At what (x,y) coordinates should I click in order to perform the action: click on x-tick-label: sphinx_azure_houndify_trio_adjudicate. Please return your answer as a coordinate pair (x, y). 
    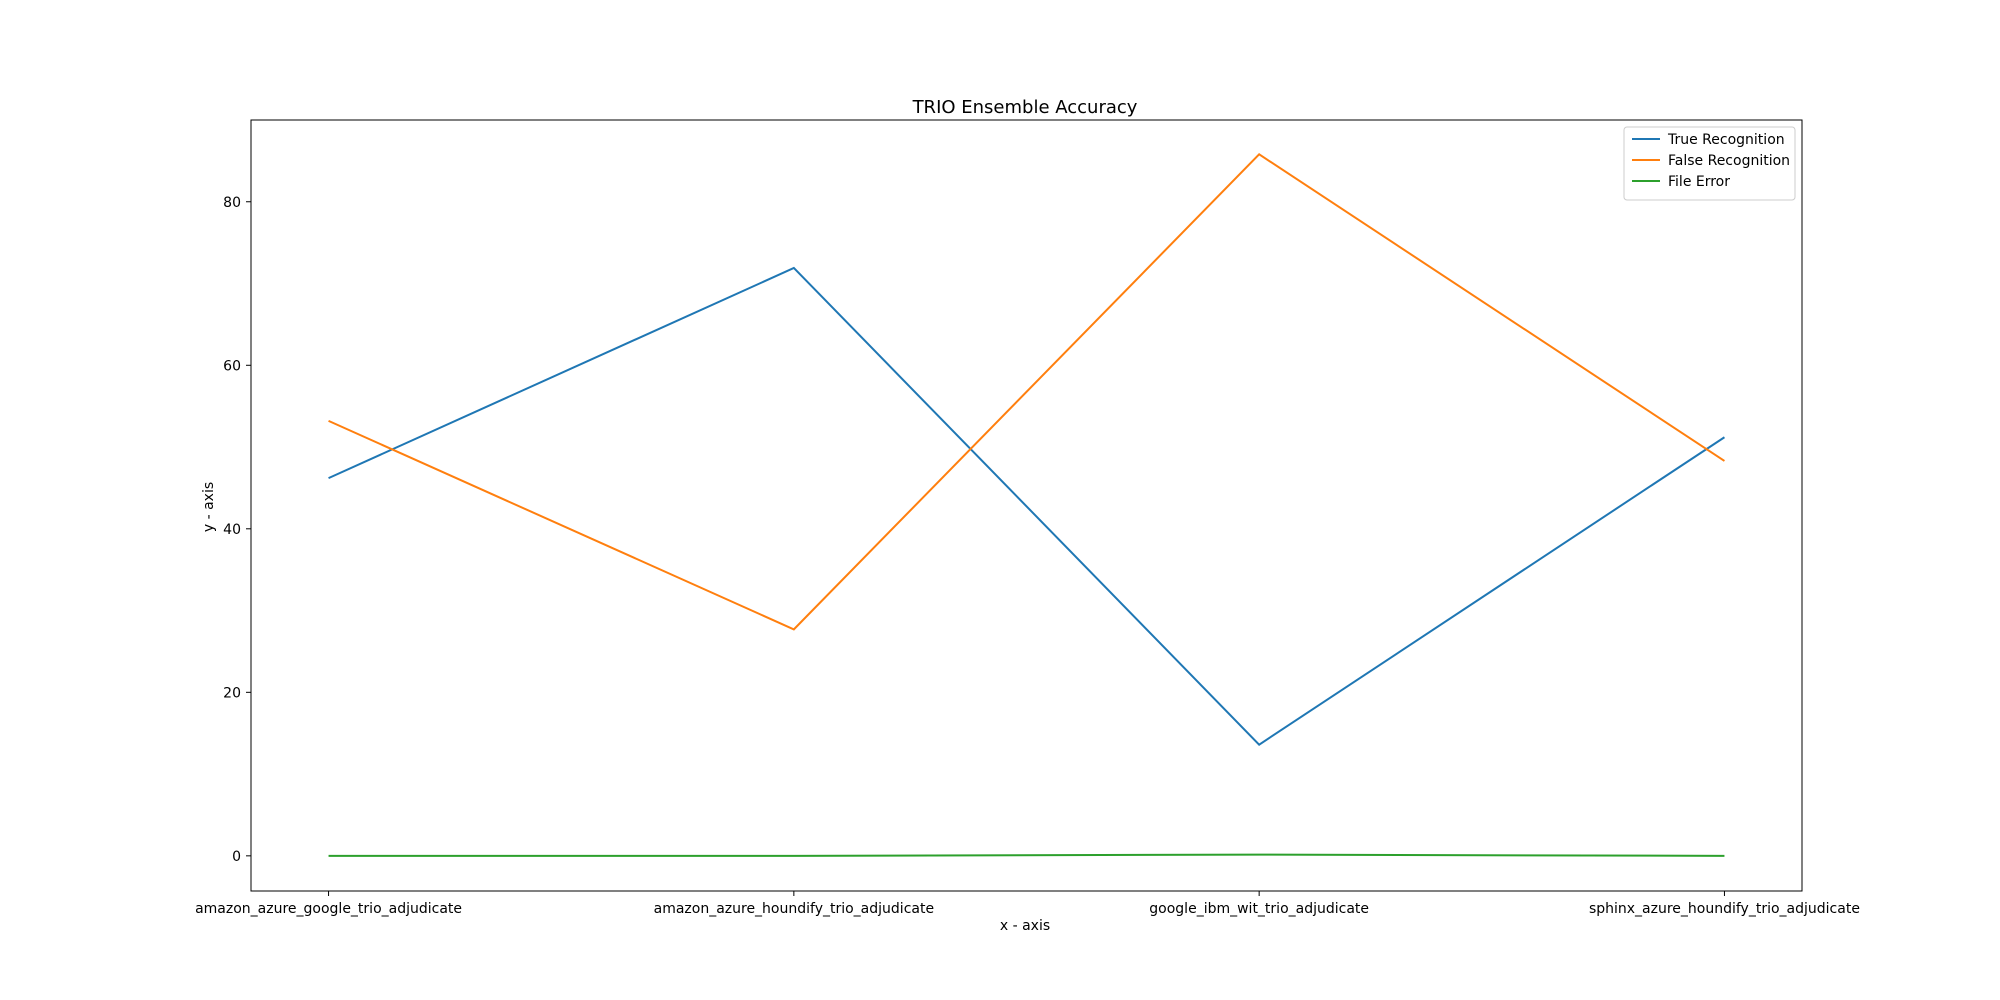
    Looking at the image, I should click on (1724, 909).